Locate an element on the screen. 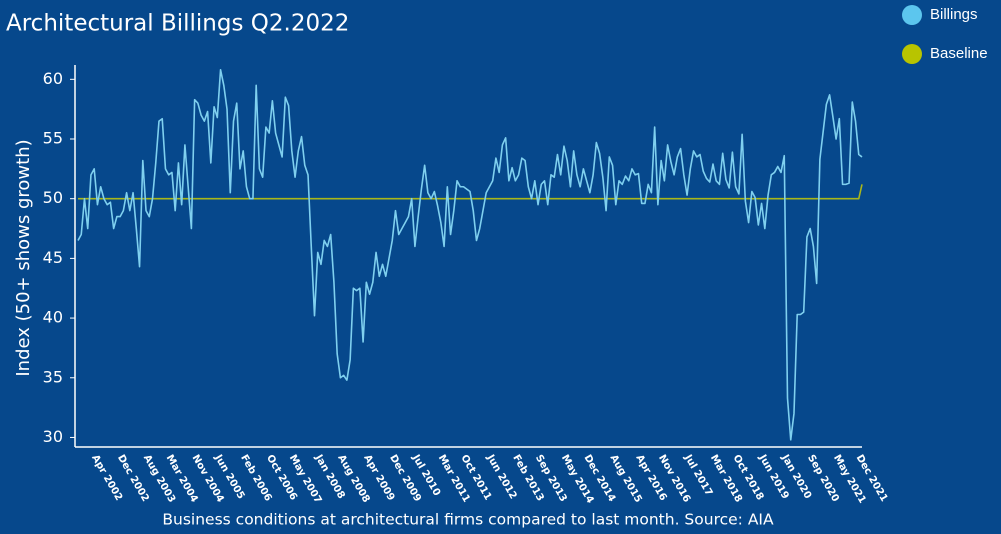 This screenshot has height=534, width=1001. y-tick-label: 45 is located at coordinates (53, 257).